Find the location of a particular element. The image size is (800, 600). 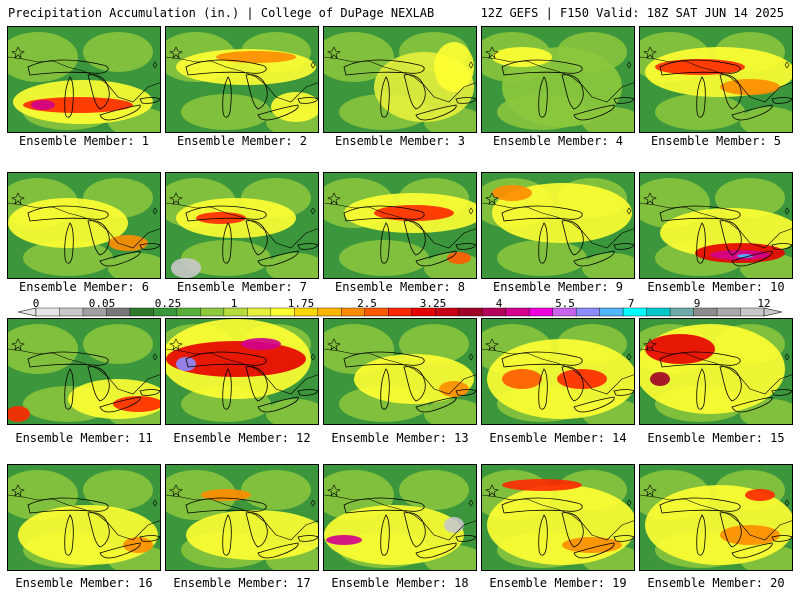

ensemble-member-label: Ensemble Member: 7 is located at coordinates (242, 287).